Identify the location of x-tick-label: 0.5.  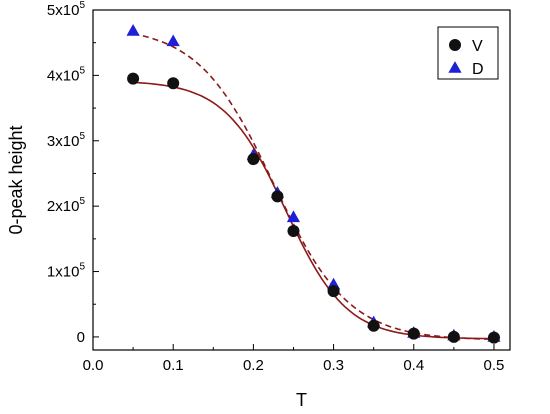
(494, 365).